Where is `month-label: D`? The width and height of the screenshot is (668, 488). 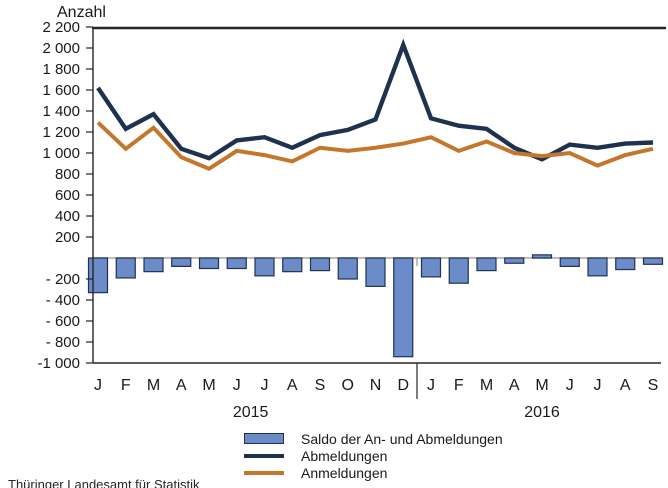
month-label: D is located at coordinates (403, 385).